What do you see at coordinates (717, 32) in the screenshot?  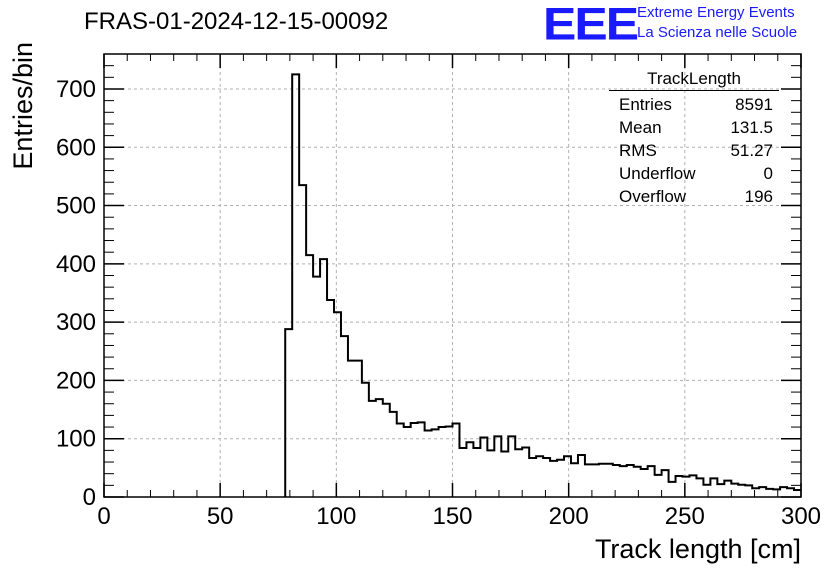 I see `tagline-la-scienza: La Scienza nelle Scuole` at bounding box center [717, 32].